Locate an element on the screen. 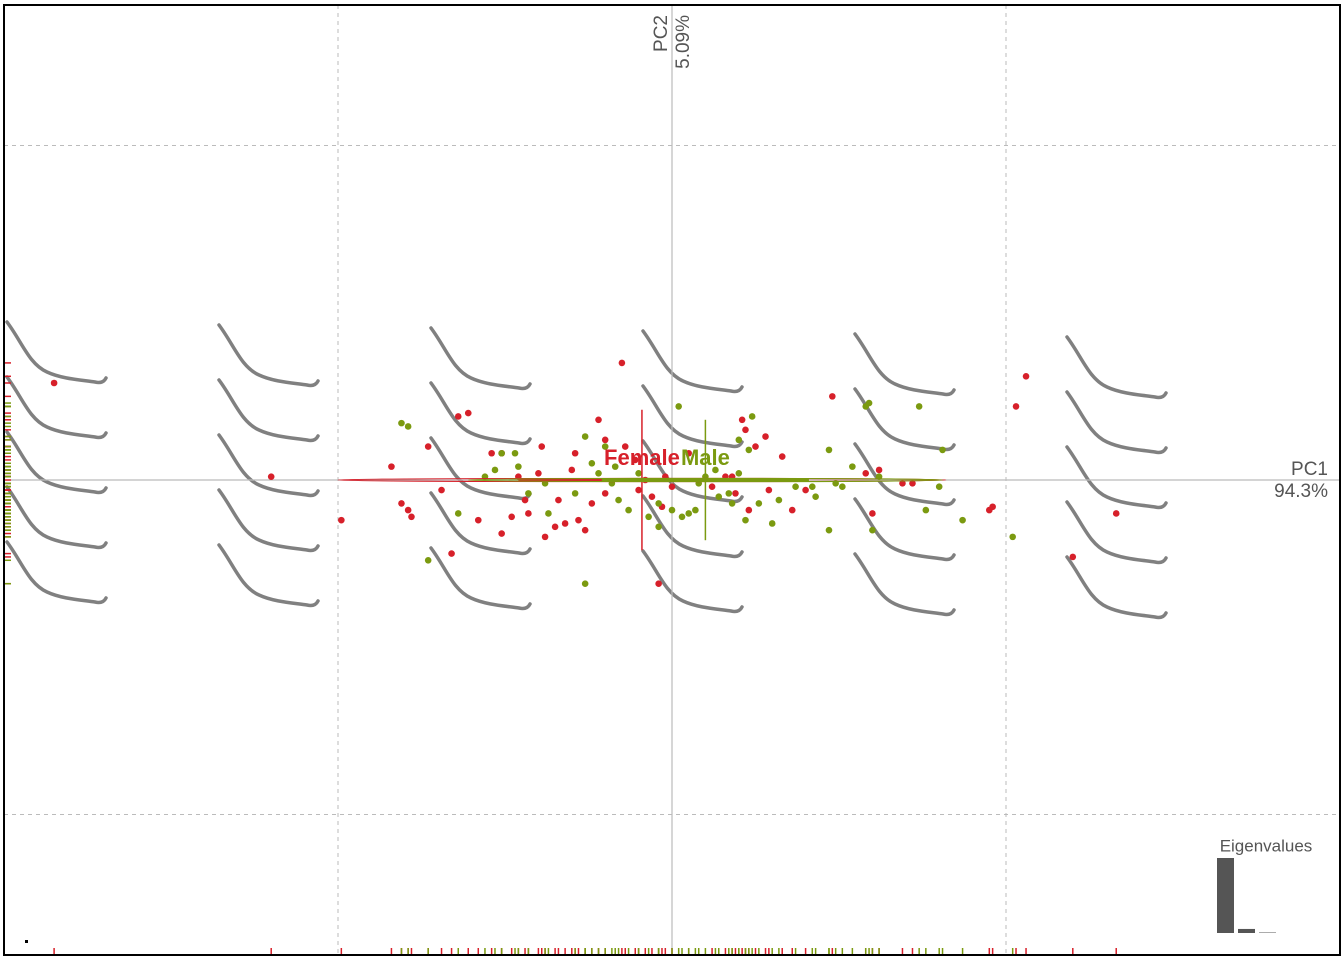 This screenshot has width=1344, height=960. class-label: Male is located at coordinates (705, 457).